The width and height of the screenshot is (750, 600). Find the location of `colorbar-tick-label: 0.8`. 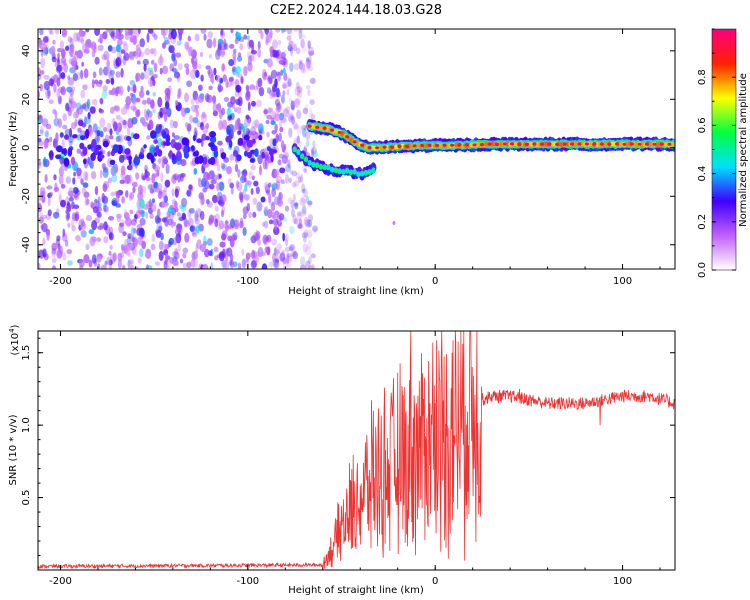

colorbar-tick-label: 0.8 is located at coordinates (702, 77).